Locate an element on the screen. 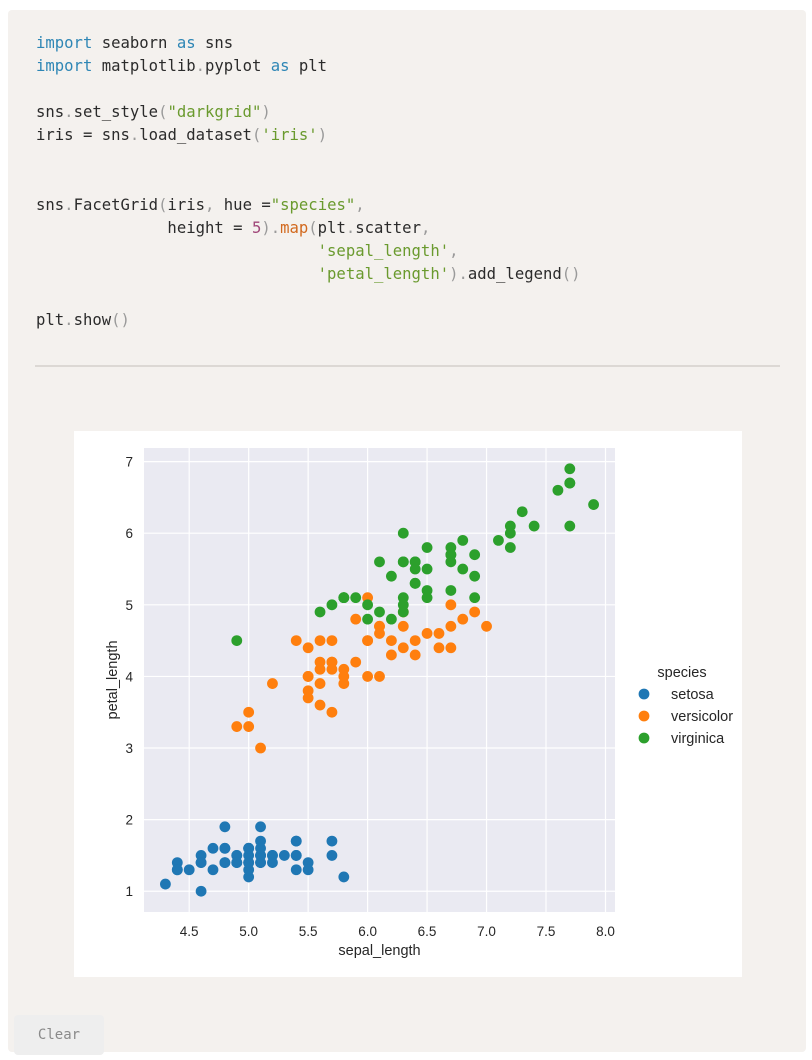 The image size is (812, 1060). code-line: 'petal_length').add_legend() is located at coordinates (308, 274).